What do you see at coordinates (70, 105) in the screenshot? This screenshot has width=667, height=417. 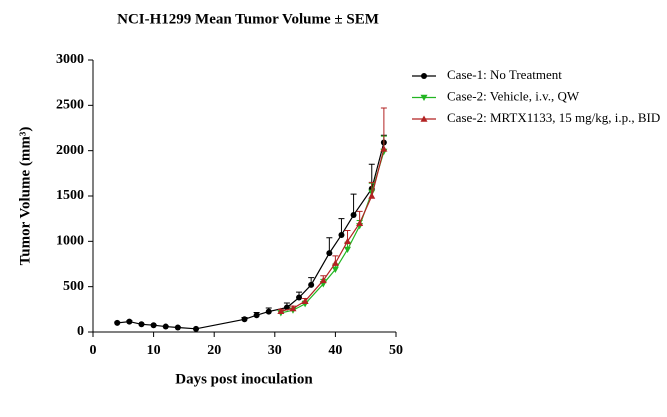 I see `y-tick-label: 2500` at bounding box center [70, 105].